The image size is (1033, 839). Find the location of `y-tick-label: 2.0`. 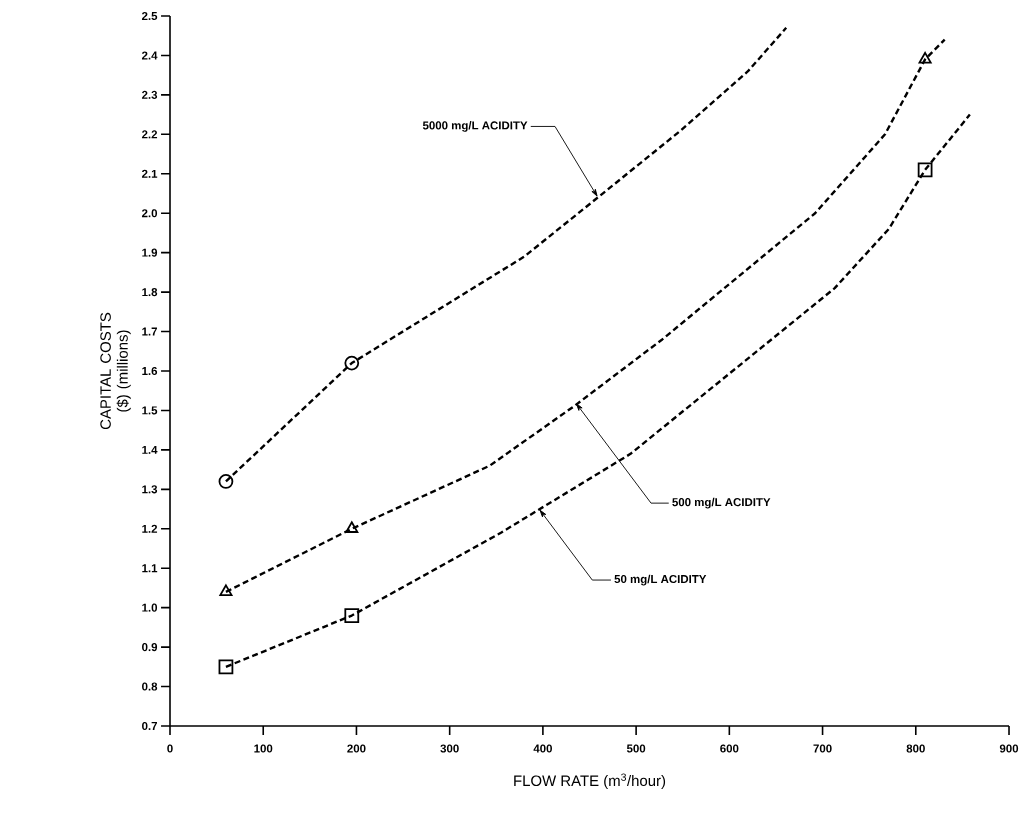

y-tick-label: 2.0 is located at coordinates (149, 213).